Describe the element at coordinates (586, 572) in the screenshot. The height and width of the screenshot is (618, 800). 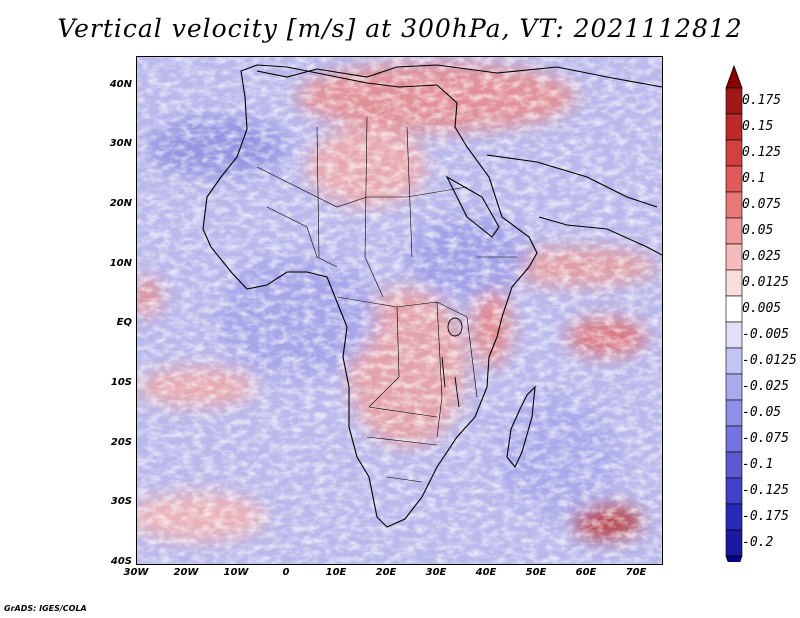
I see `lon-tick-label: 60E` at that location.